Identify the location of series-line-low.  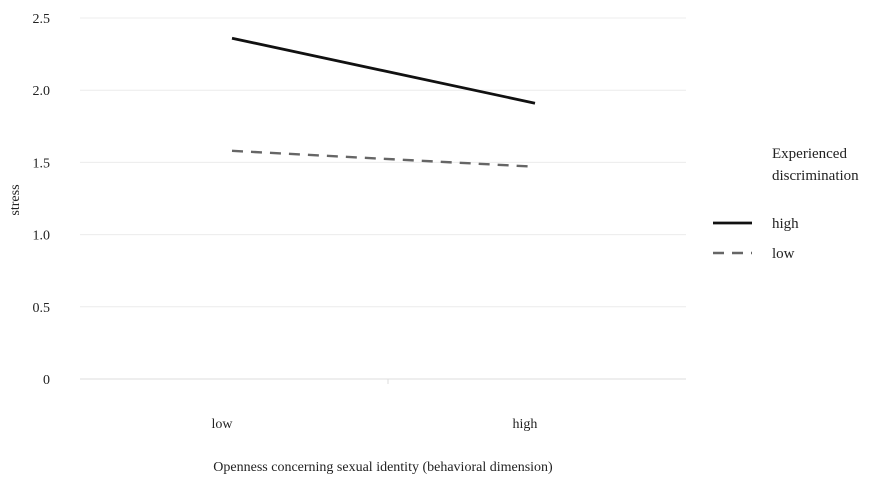
(383, 158).